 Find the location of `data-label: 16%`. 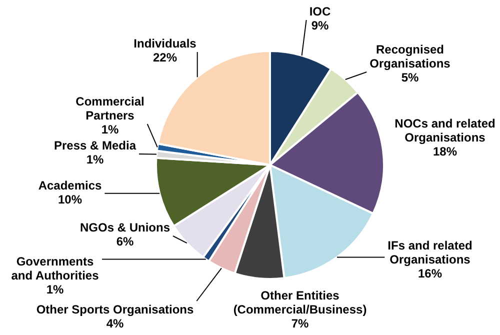

data-label: 16% is located at coordinates (430, 273).